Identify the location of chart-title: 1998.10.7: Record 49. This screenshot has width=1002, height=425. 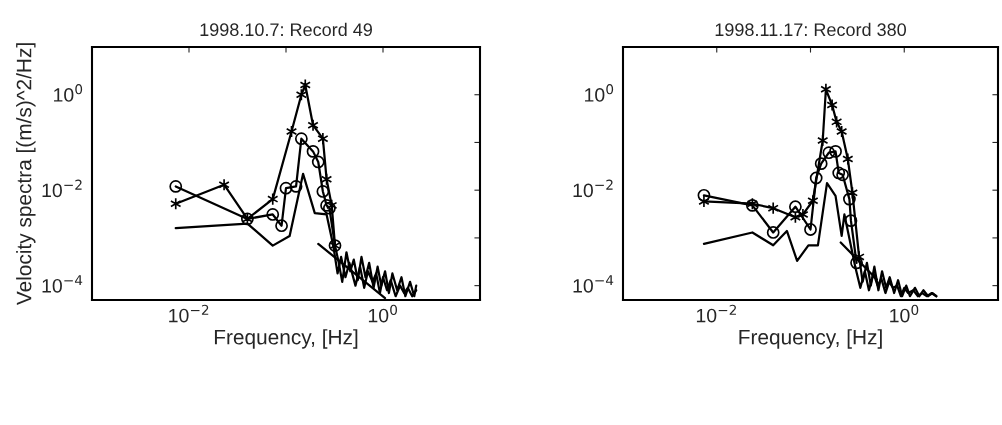
(286, 29).